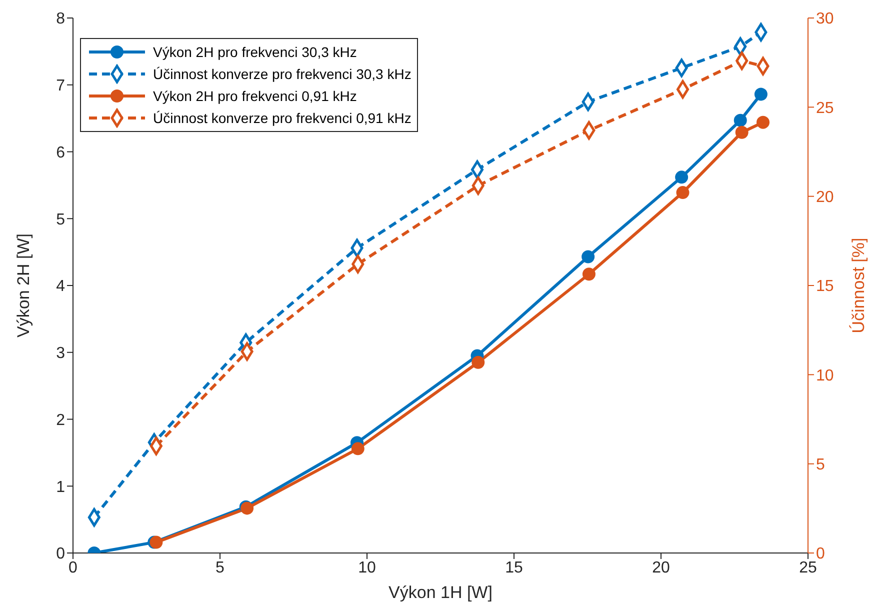  I want to click on y2-tick-label: 5, so click(820, 465).